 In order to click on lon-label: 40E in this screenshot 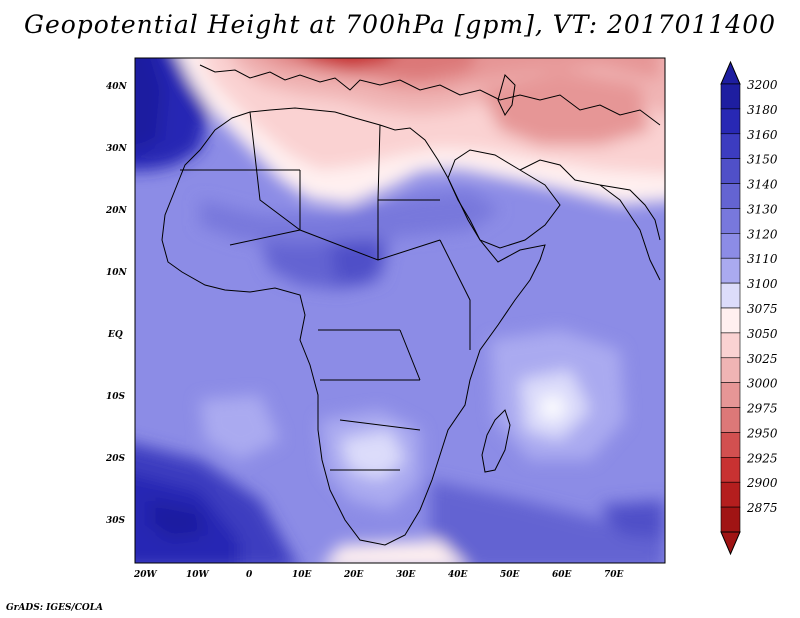, I will do `click(458, 575)`.